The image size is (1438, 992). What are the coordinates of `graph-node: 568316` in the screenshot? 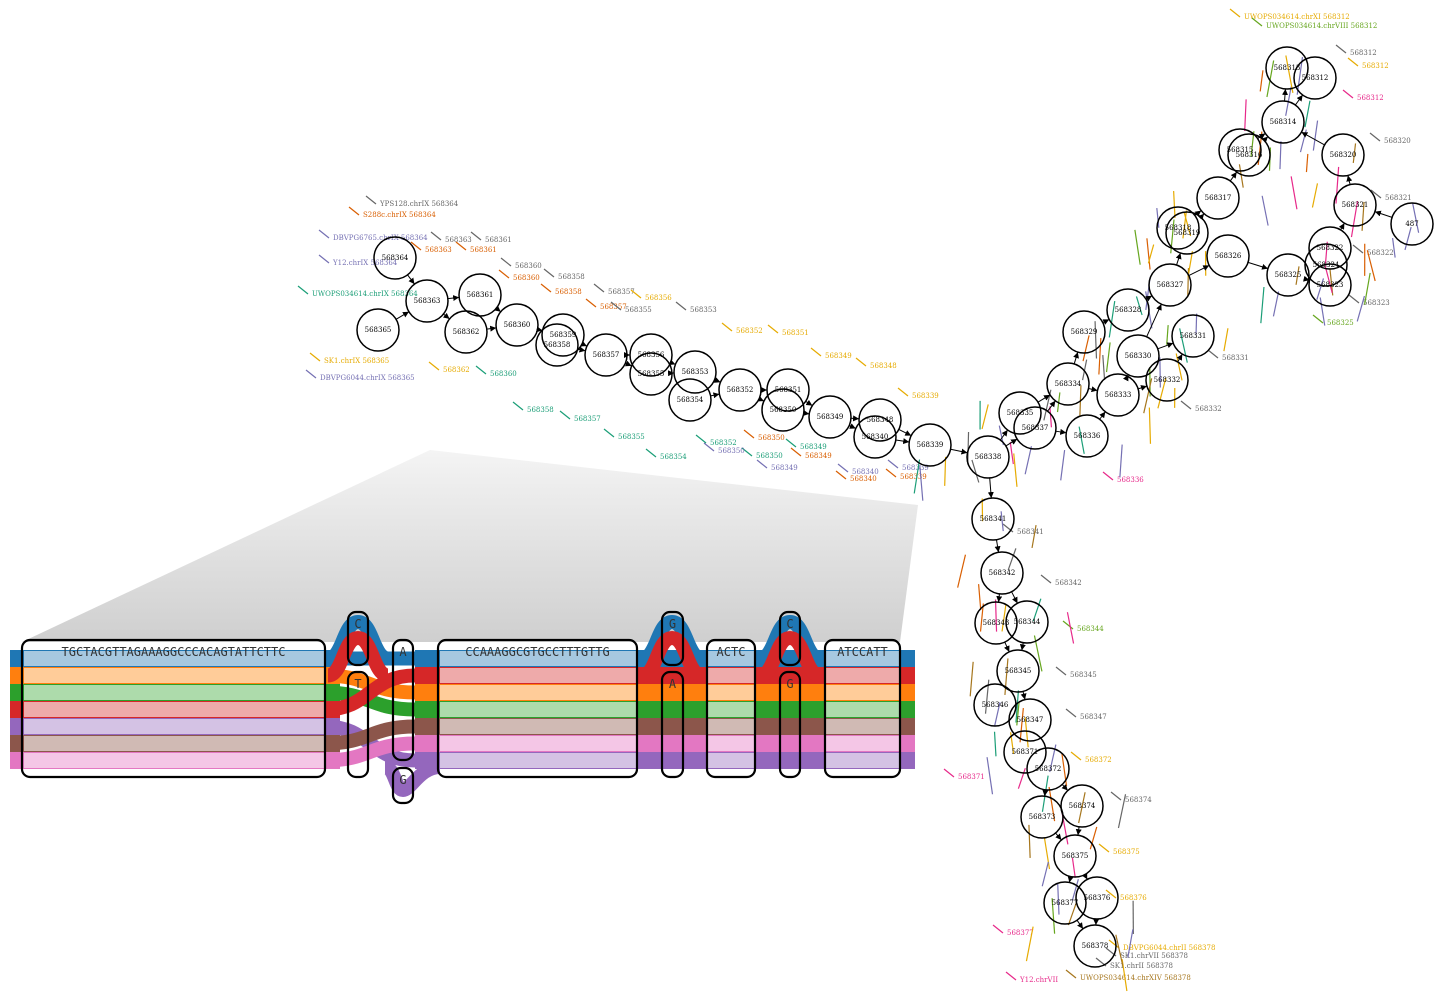 It's located at (1249, 155).